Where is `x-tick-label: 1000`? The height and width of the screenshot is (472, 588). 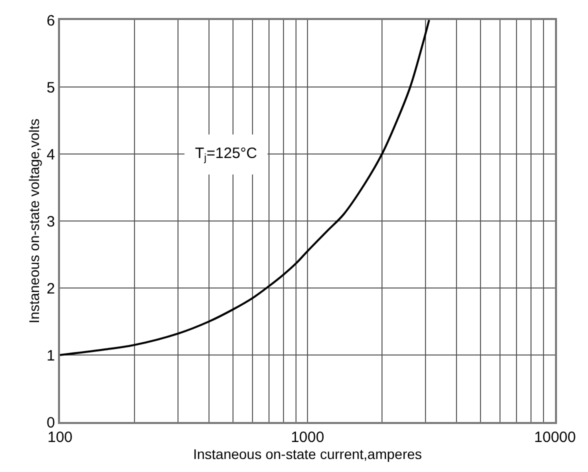 x-tick-label: 1000 is located at coordinates (307, 437).